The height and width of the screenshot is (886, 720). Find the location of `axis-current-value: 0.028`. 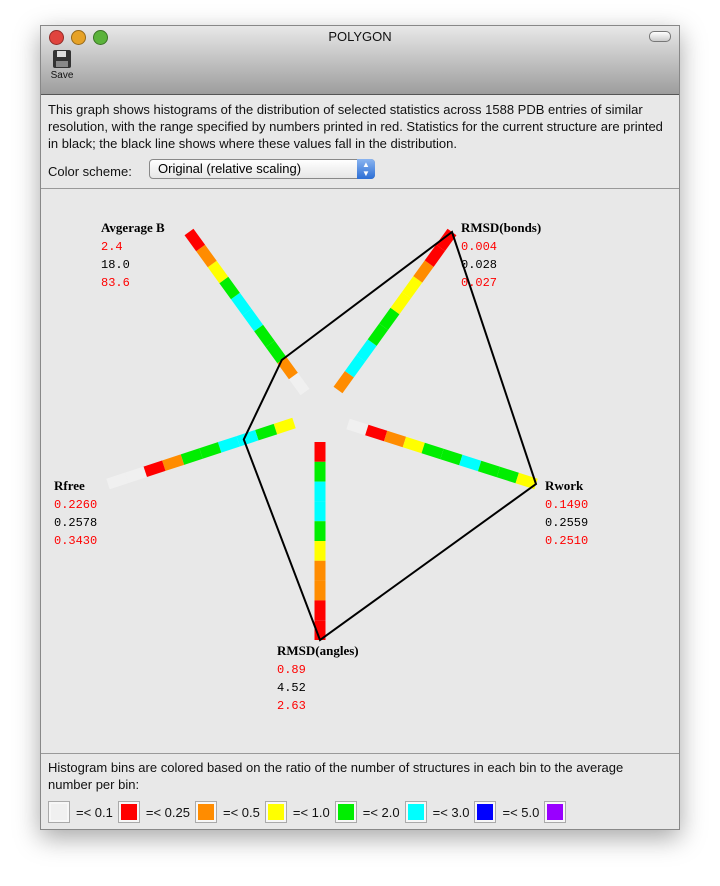

axis-current-value: 0.028 is located at coordinates (479, 265).